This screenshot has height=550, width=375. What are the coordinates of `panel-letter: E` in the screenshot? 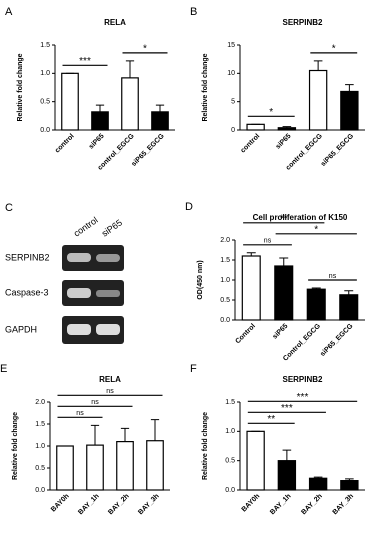 It's located at (3, 369).